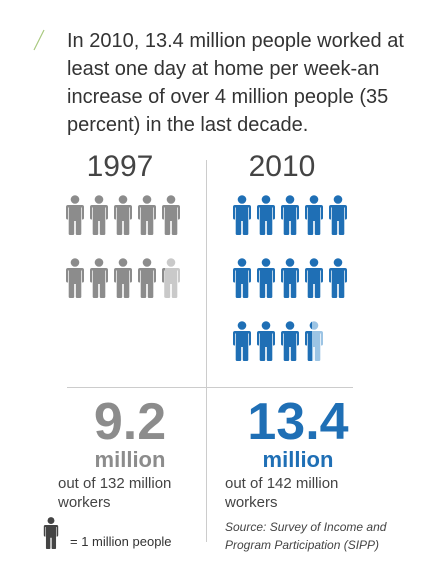 This screenshot has height=577, width=431. What do you see at coordinates (206, 351) in the screenshot?
I see `vertical-divider` at bounding box center [206, 351].